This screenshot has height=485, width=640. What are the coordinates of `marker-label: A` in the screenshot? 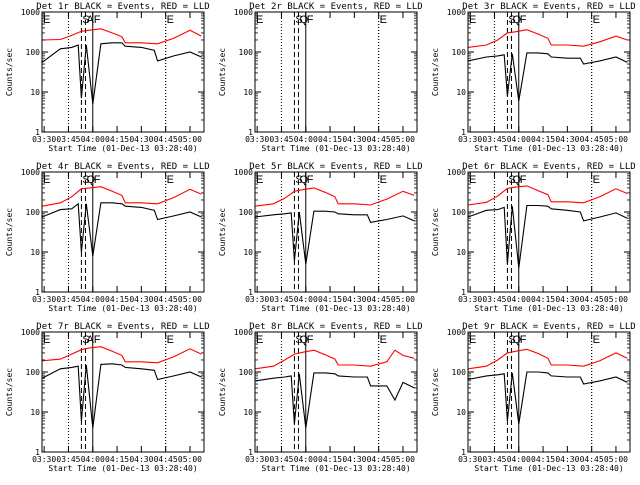 It's located at (90, 340).